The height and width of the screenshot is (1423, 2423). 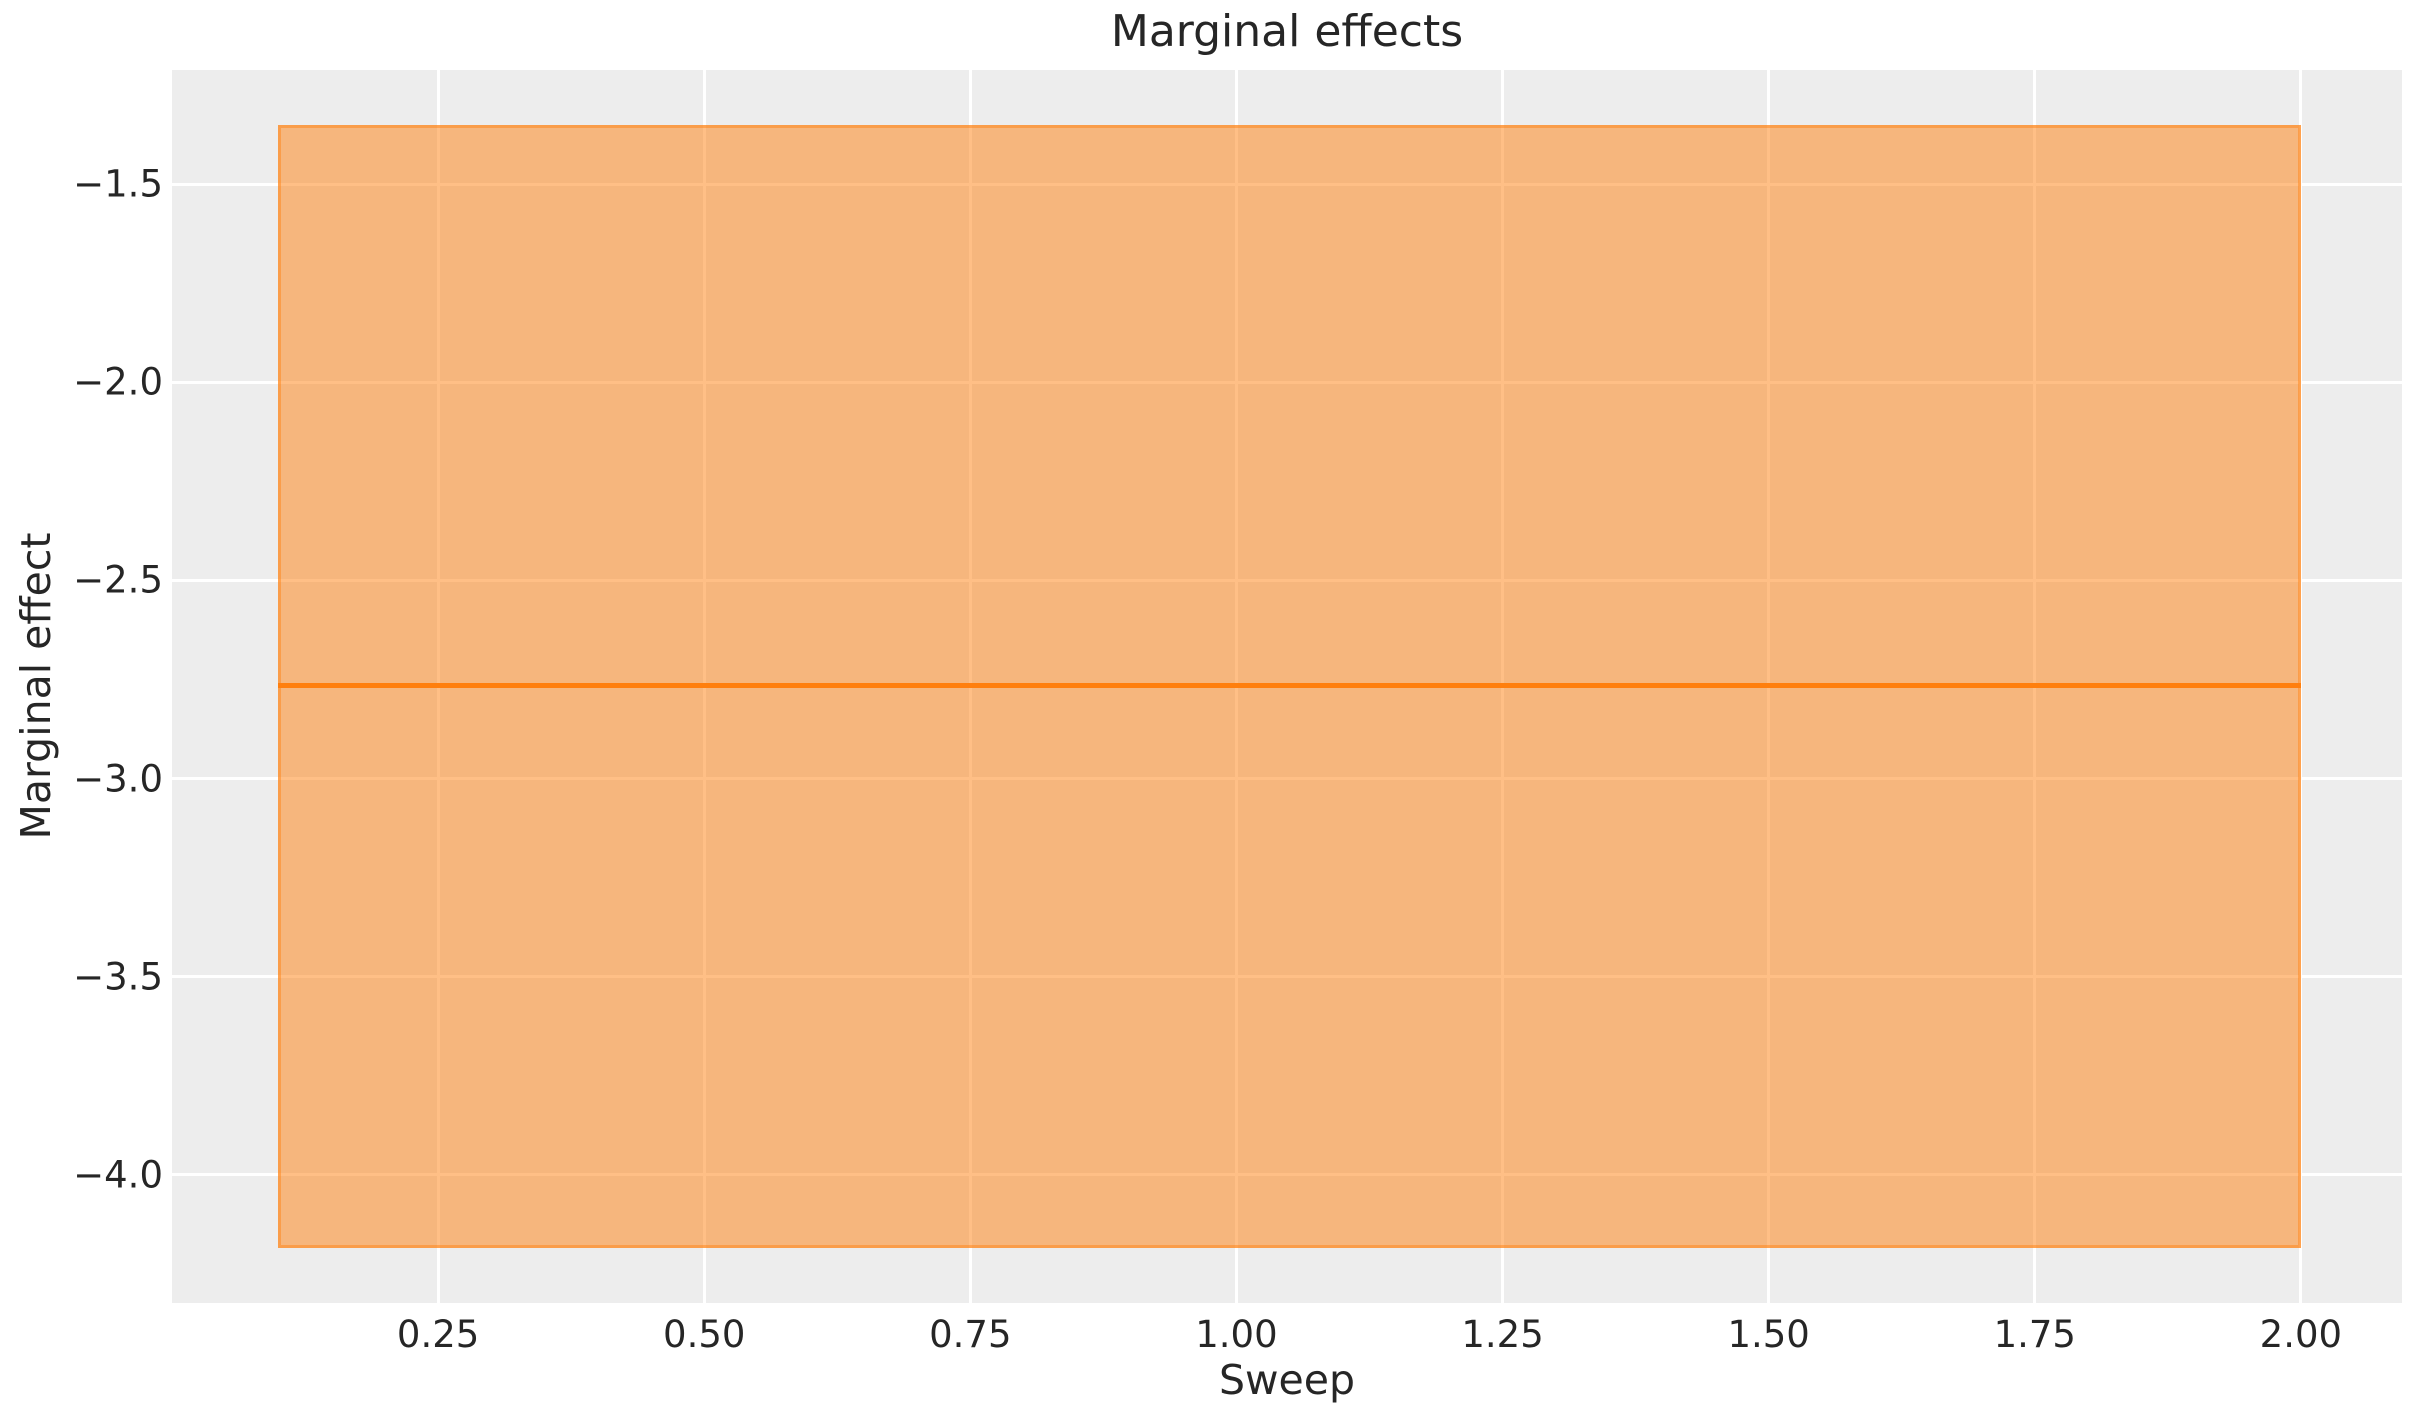 I want to click on y-tick-label: −2.0, so click(x=118, y=382).